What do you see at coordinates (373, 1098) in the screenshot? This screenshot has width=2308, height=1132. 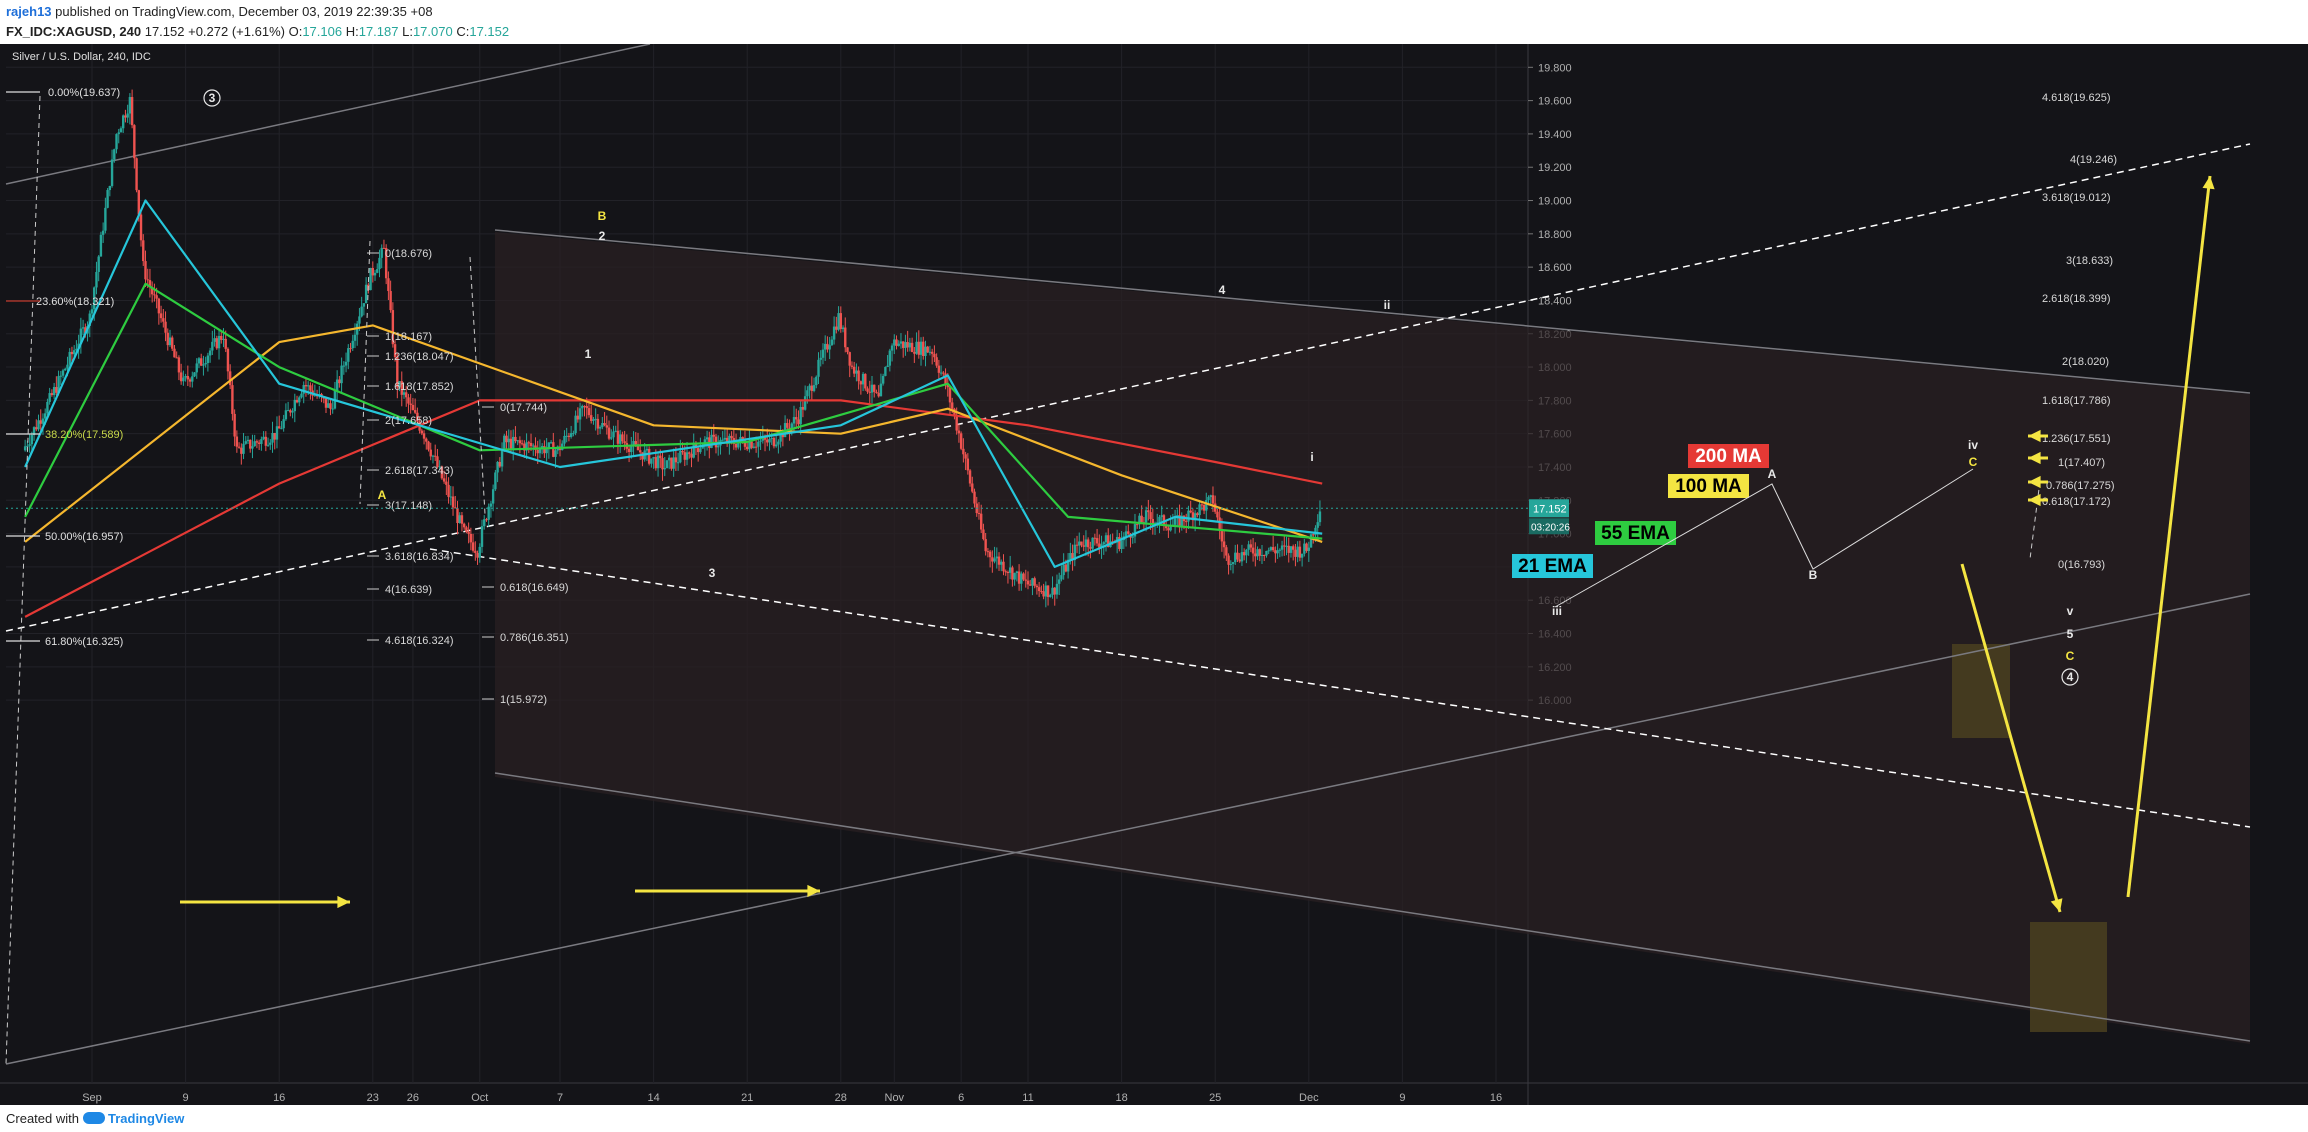 I see `x-tick-label: 23` at bounding box center [373, 1098].